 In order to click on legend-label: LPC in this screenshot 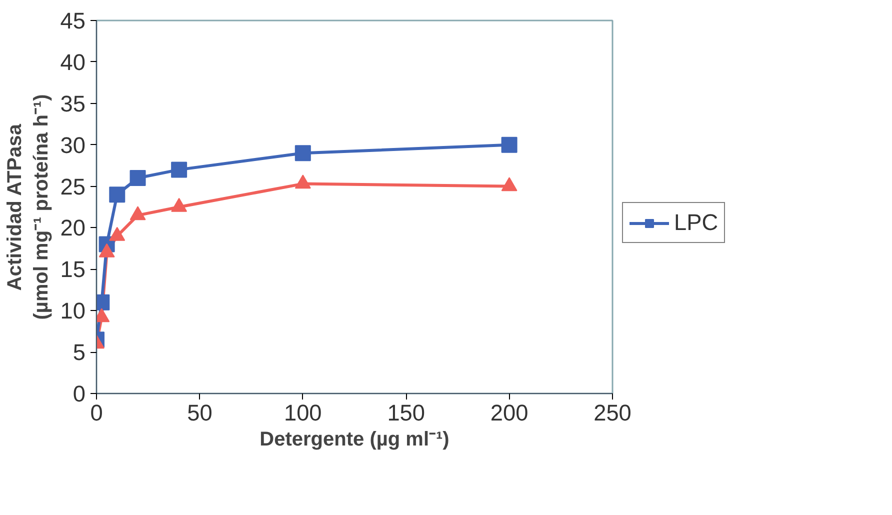, I will do `click(696, 222)`.